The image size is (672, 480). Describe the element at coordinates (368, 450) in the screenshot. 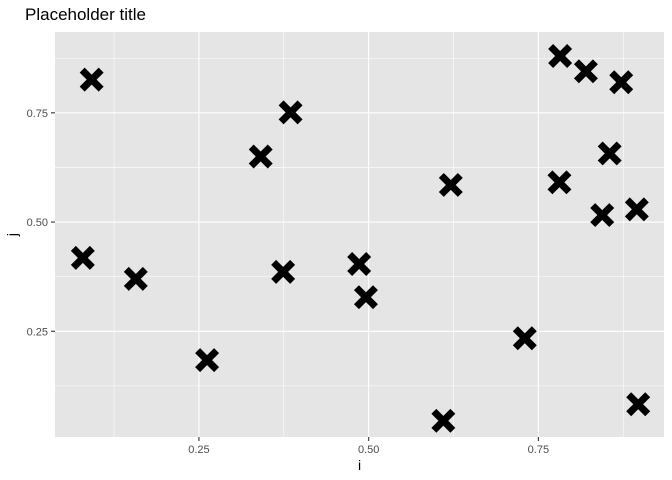

I see `x-tick-label: 0.50` at that location.